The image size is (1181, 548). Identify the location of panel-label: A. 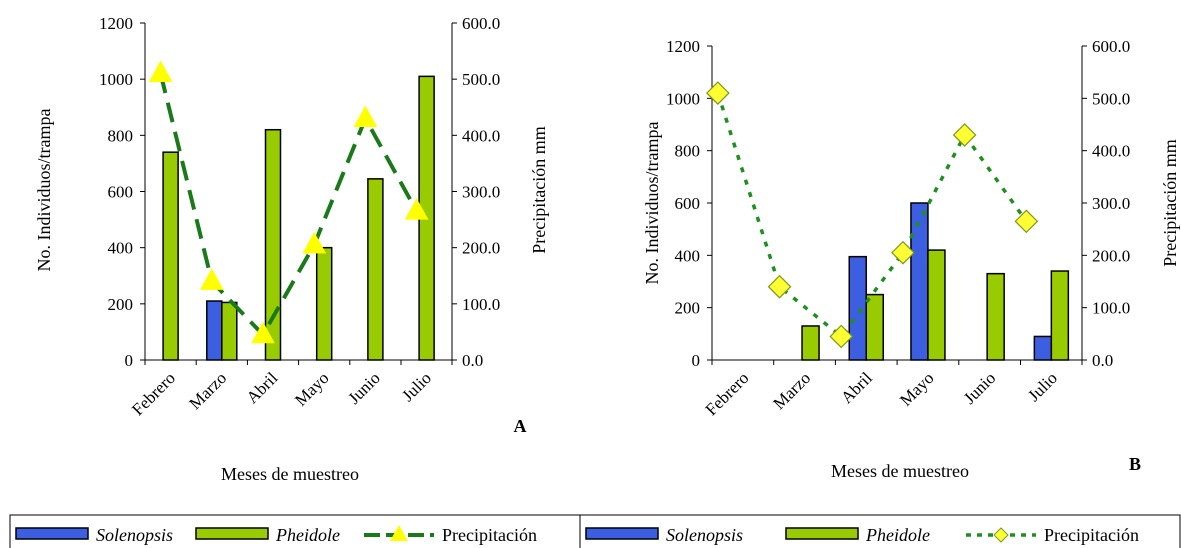
(520, 426).